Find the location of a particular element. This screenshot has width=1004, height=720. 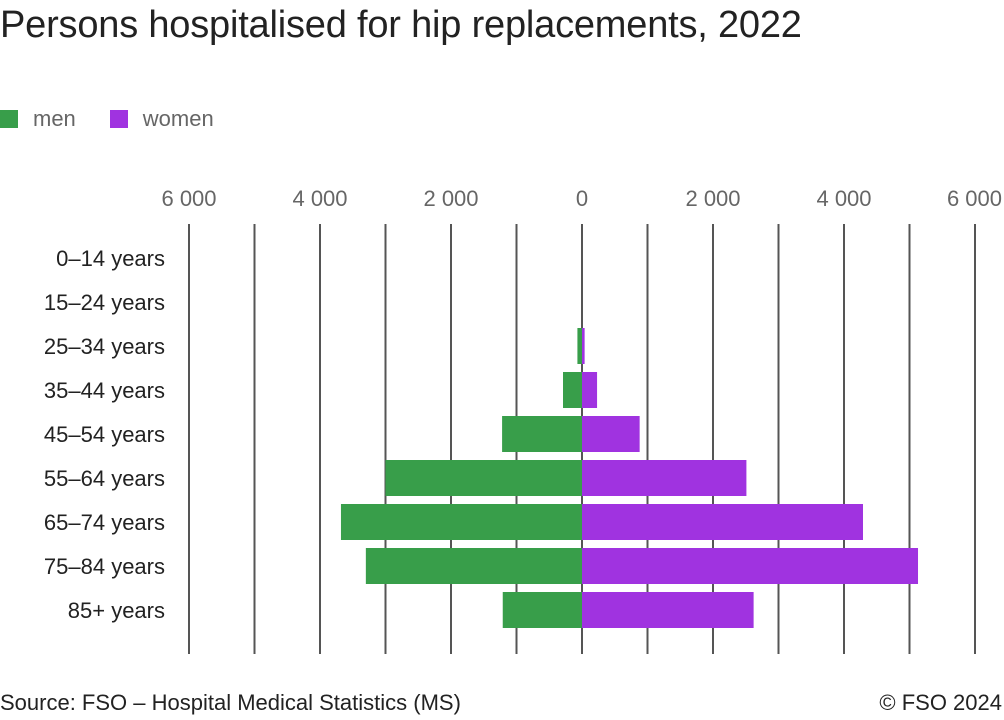

category-label: 75–84 years is located at coordinates (104, 566).